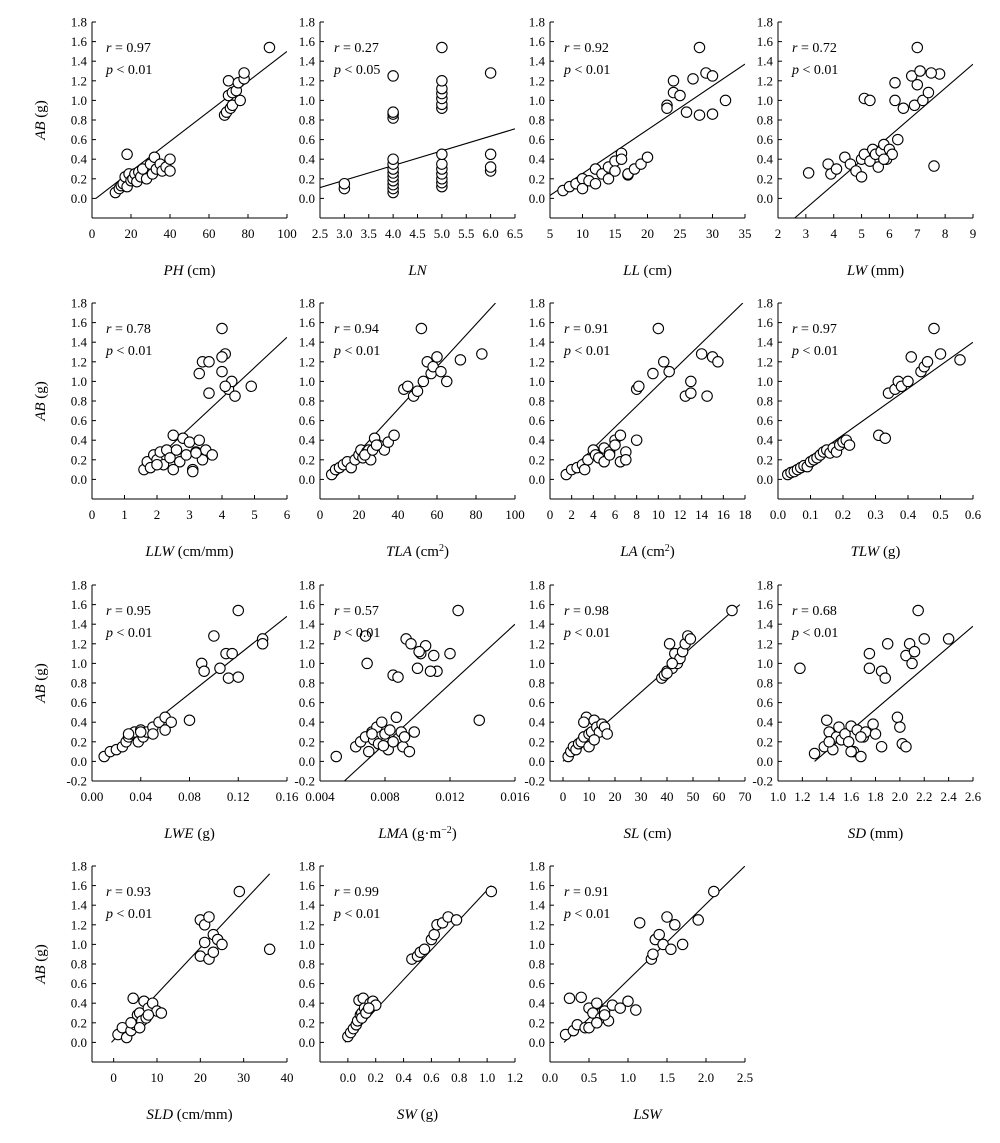 Image resolution: width=1000 pixels, height=1143 pixels. What do you see at coordinates (287, 1077) in the screenshot?
I see `x-tick-label: 40` at bounding box center [287, 1077].